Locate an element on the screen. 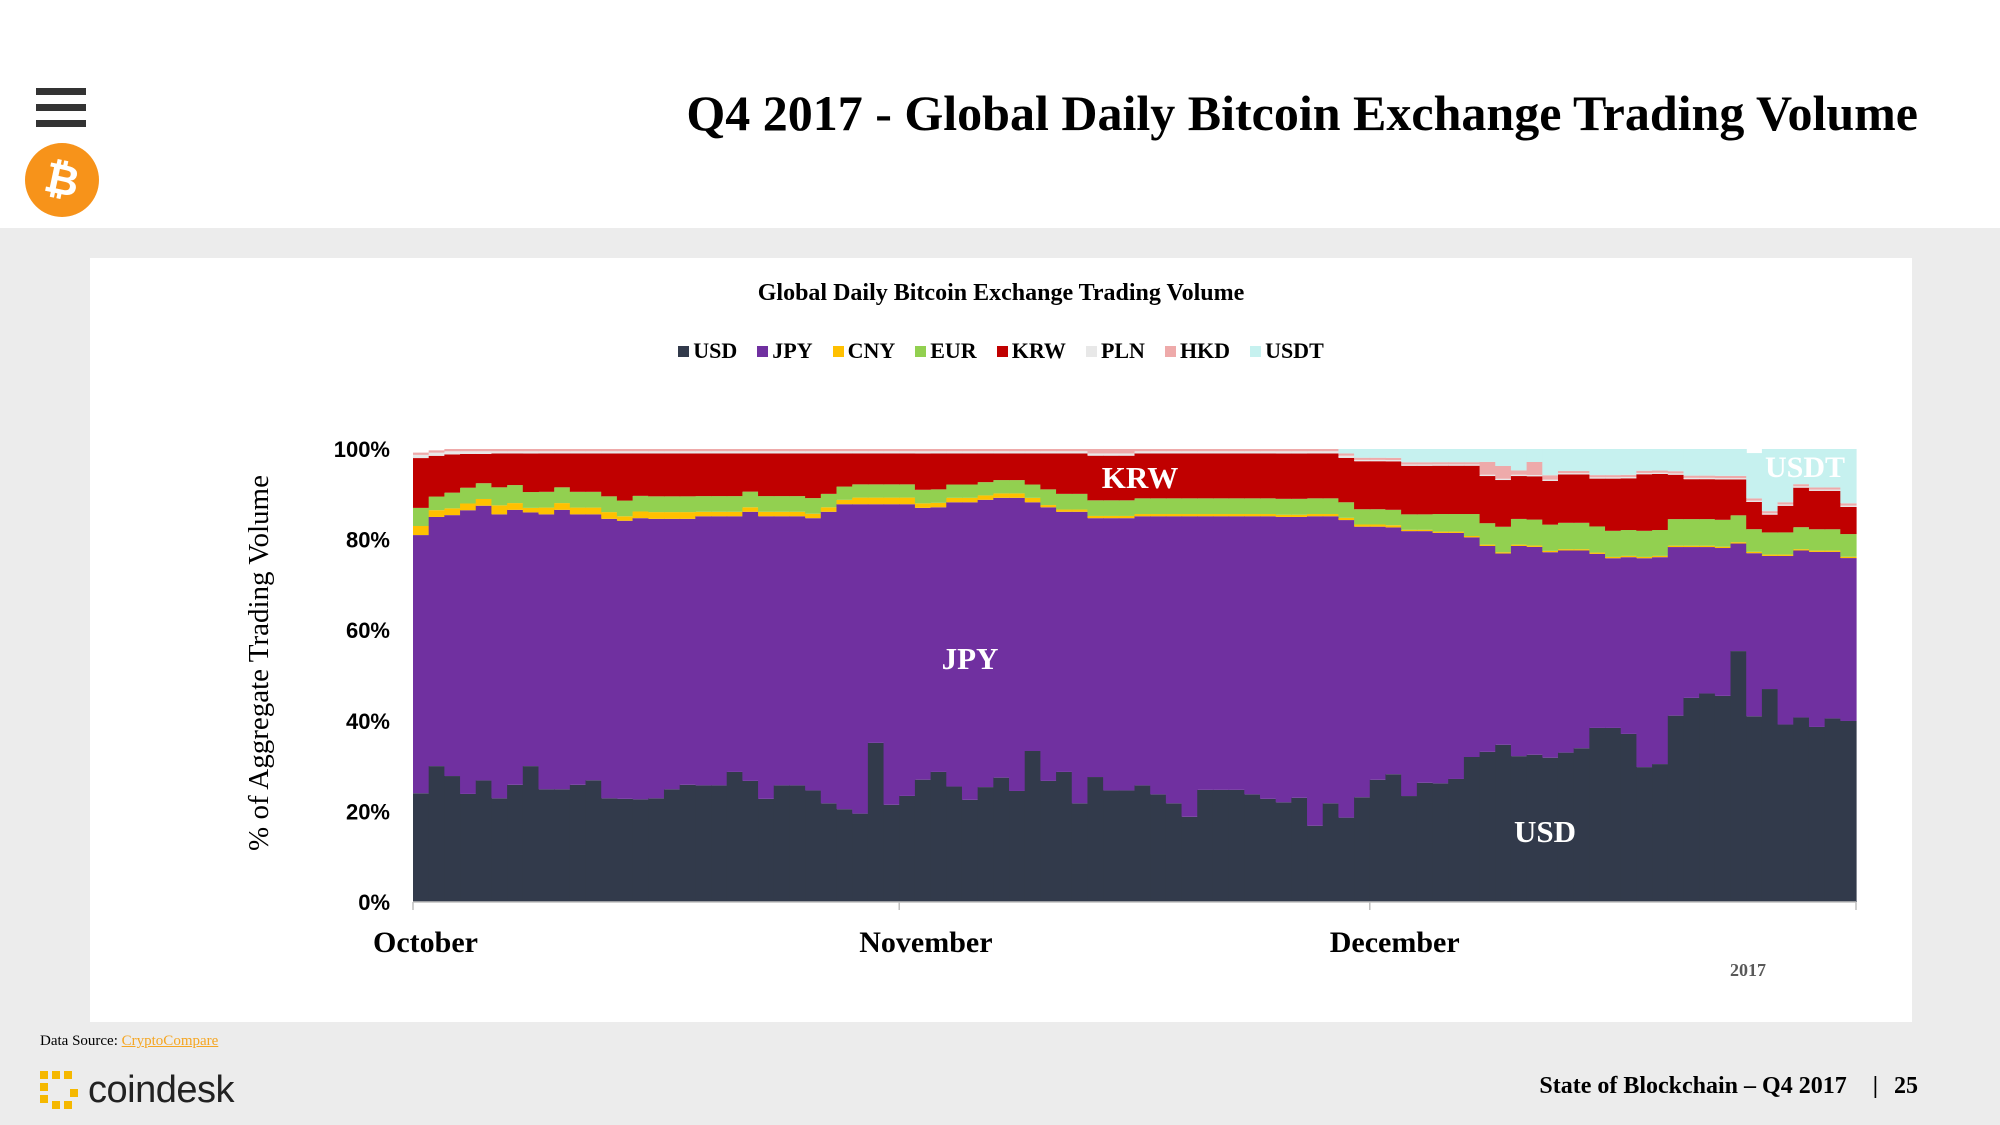  hamburger-menu-icon is located at coordinates (61, 109).